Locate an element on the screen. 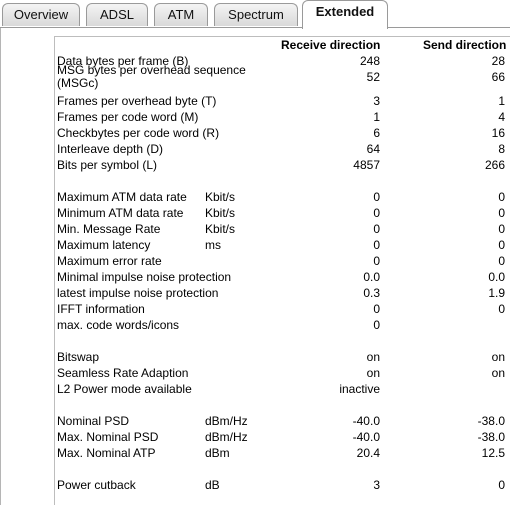 Image resolution: width=510 pixels, height=505 pixels. header-receive-direction: Receive direction is located at coordinates (331, 45).